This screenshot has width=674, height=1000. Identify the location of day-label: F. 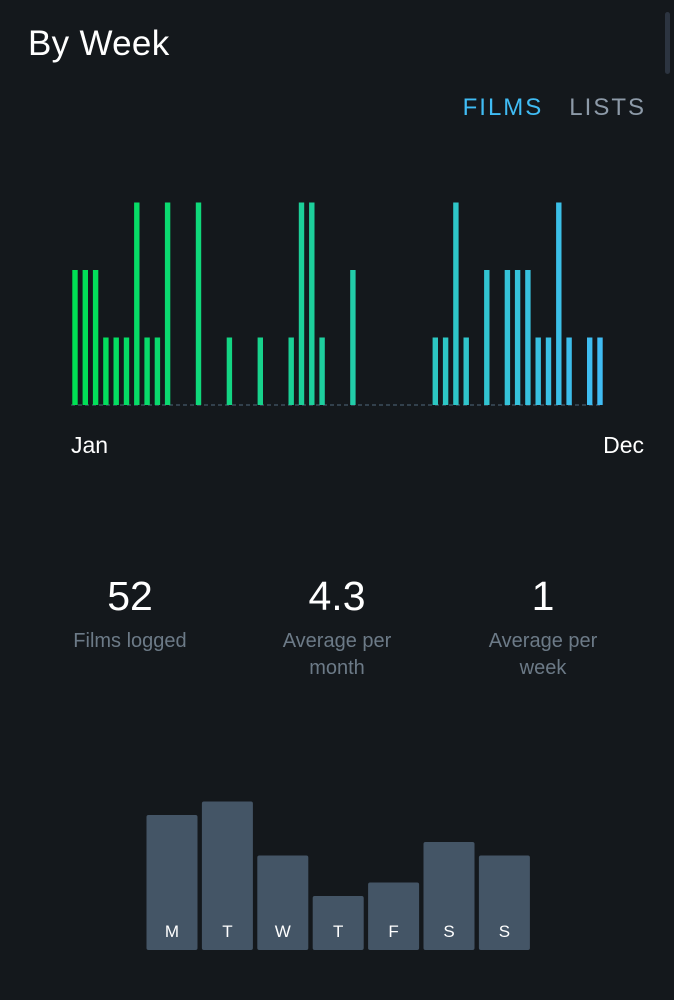
(393, 931).